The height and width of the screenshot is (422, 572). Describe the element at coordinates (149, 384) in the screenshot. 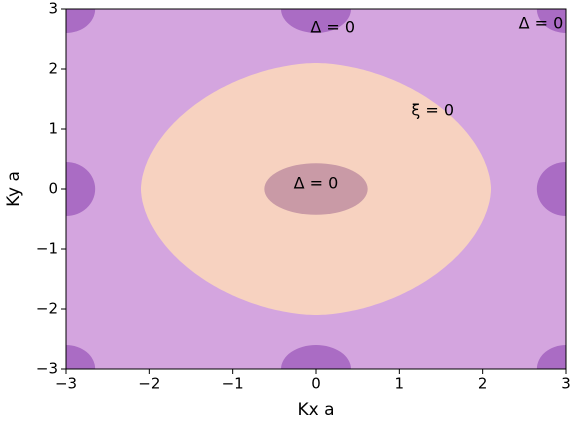

I see `x-tick-label: −2` at that location.